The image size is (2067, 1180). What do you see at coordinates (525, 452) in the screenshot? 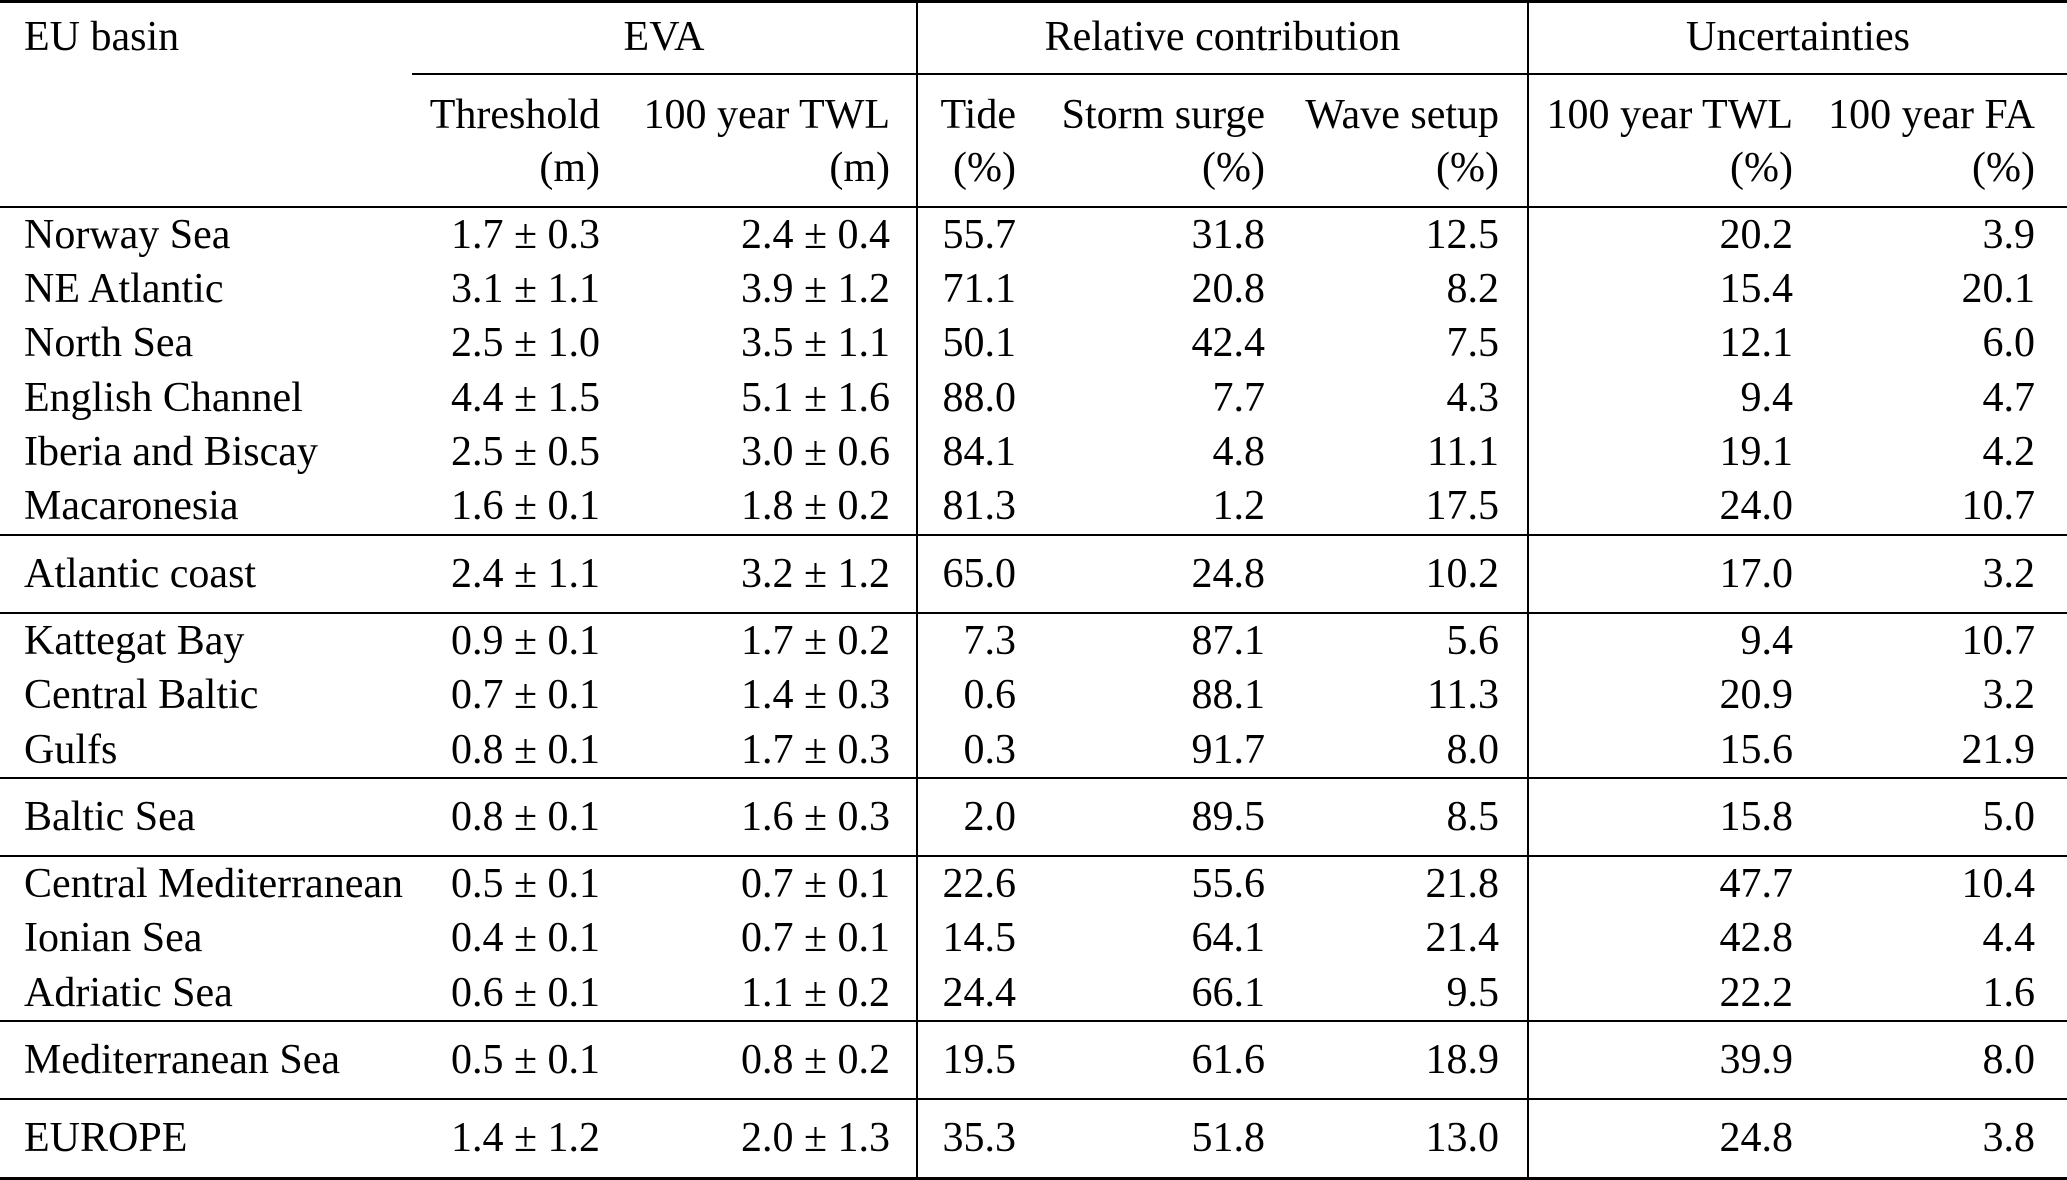
I see `value-cell: 2.5 ± 0.5` at bounding box center [525, 452].